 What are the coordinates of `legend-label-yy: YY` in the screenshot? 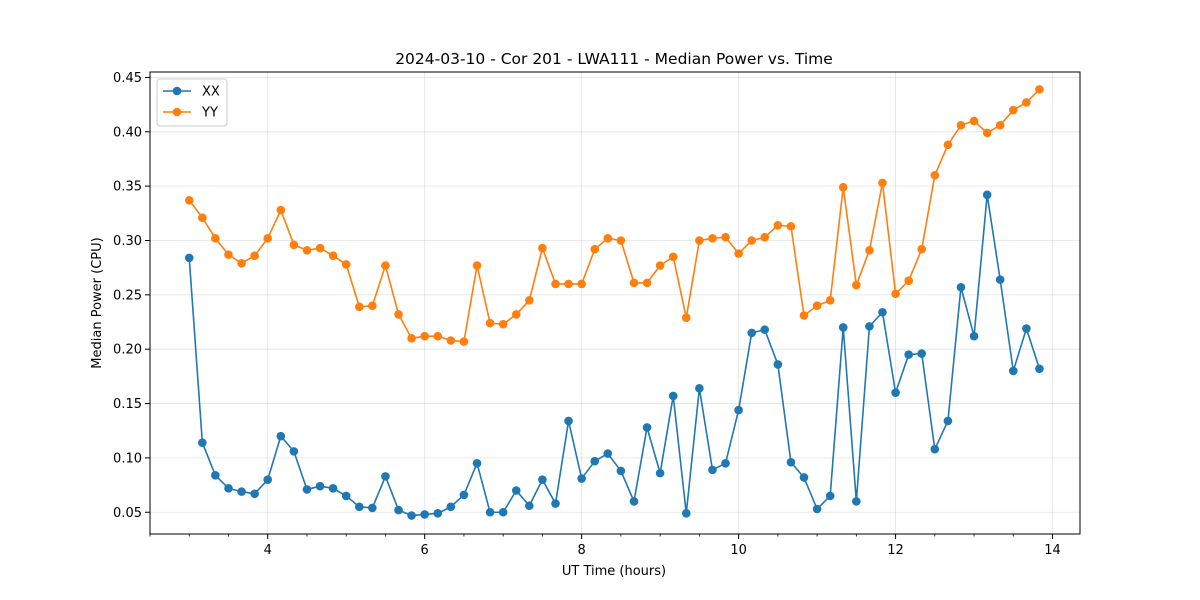 It's located at (209, 113).